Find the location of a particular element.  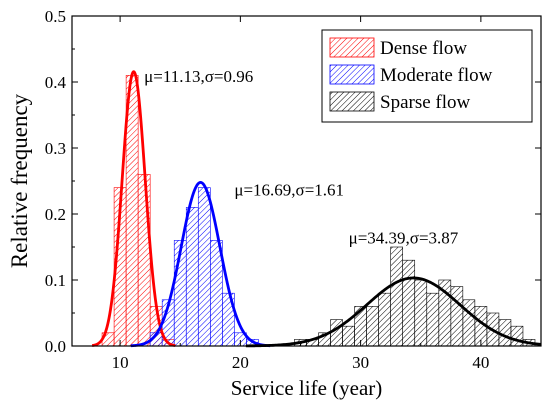

x-tick-label: 20 is located at coordinates (240, 362).